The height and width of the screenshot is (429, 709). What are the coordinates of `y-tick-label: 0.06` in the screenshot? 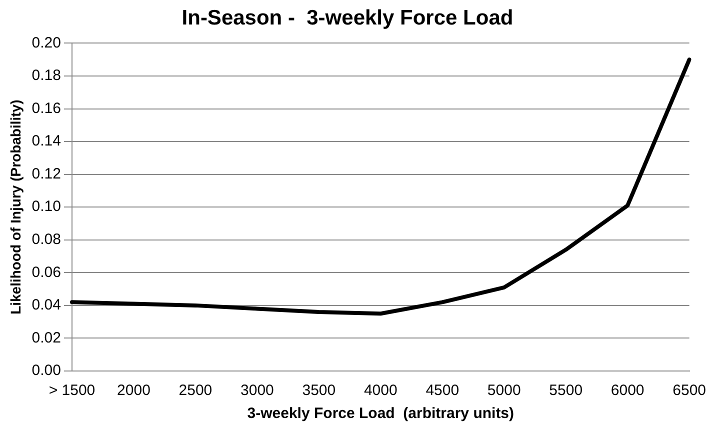 It's located at (46, 272).